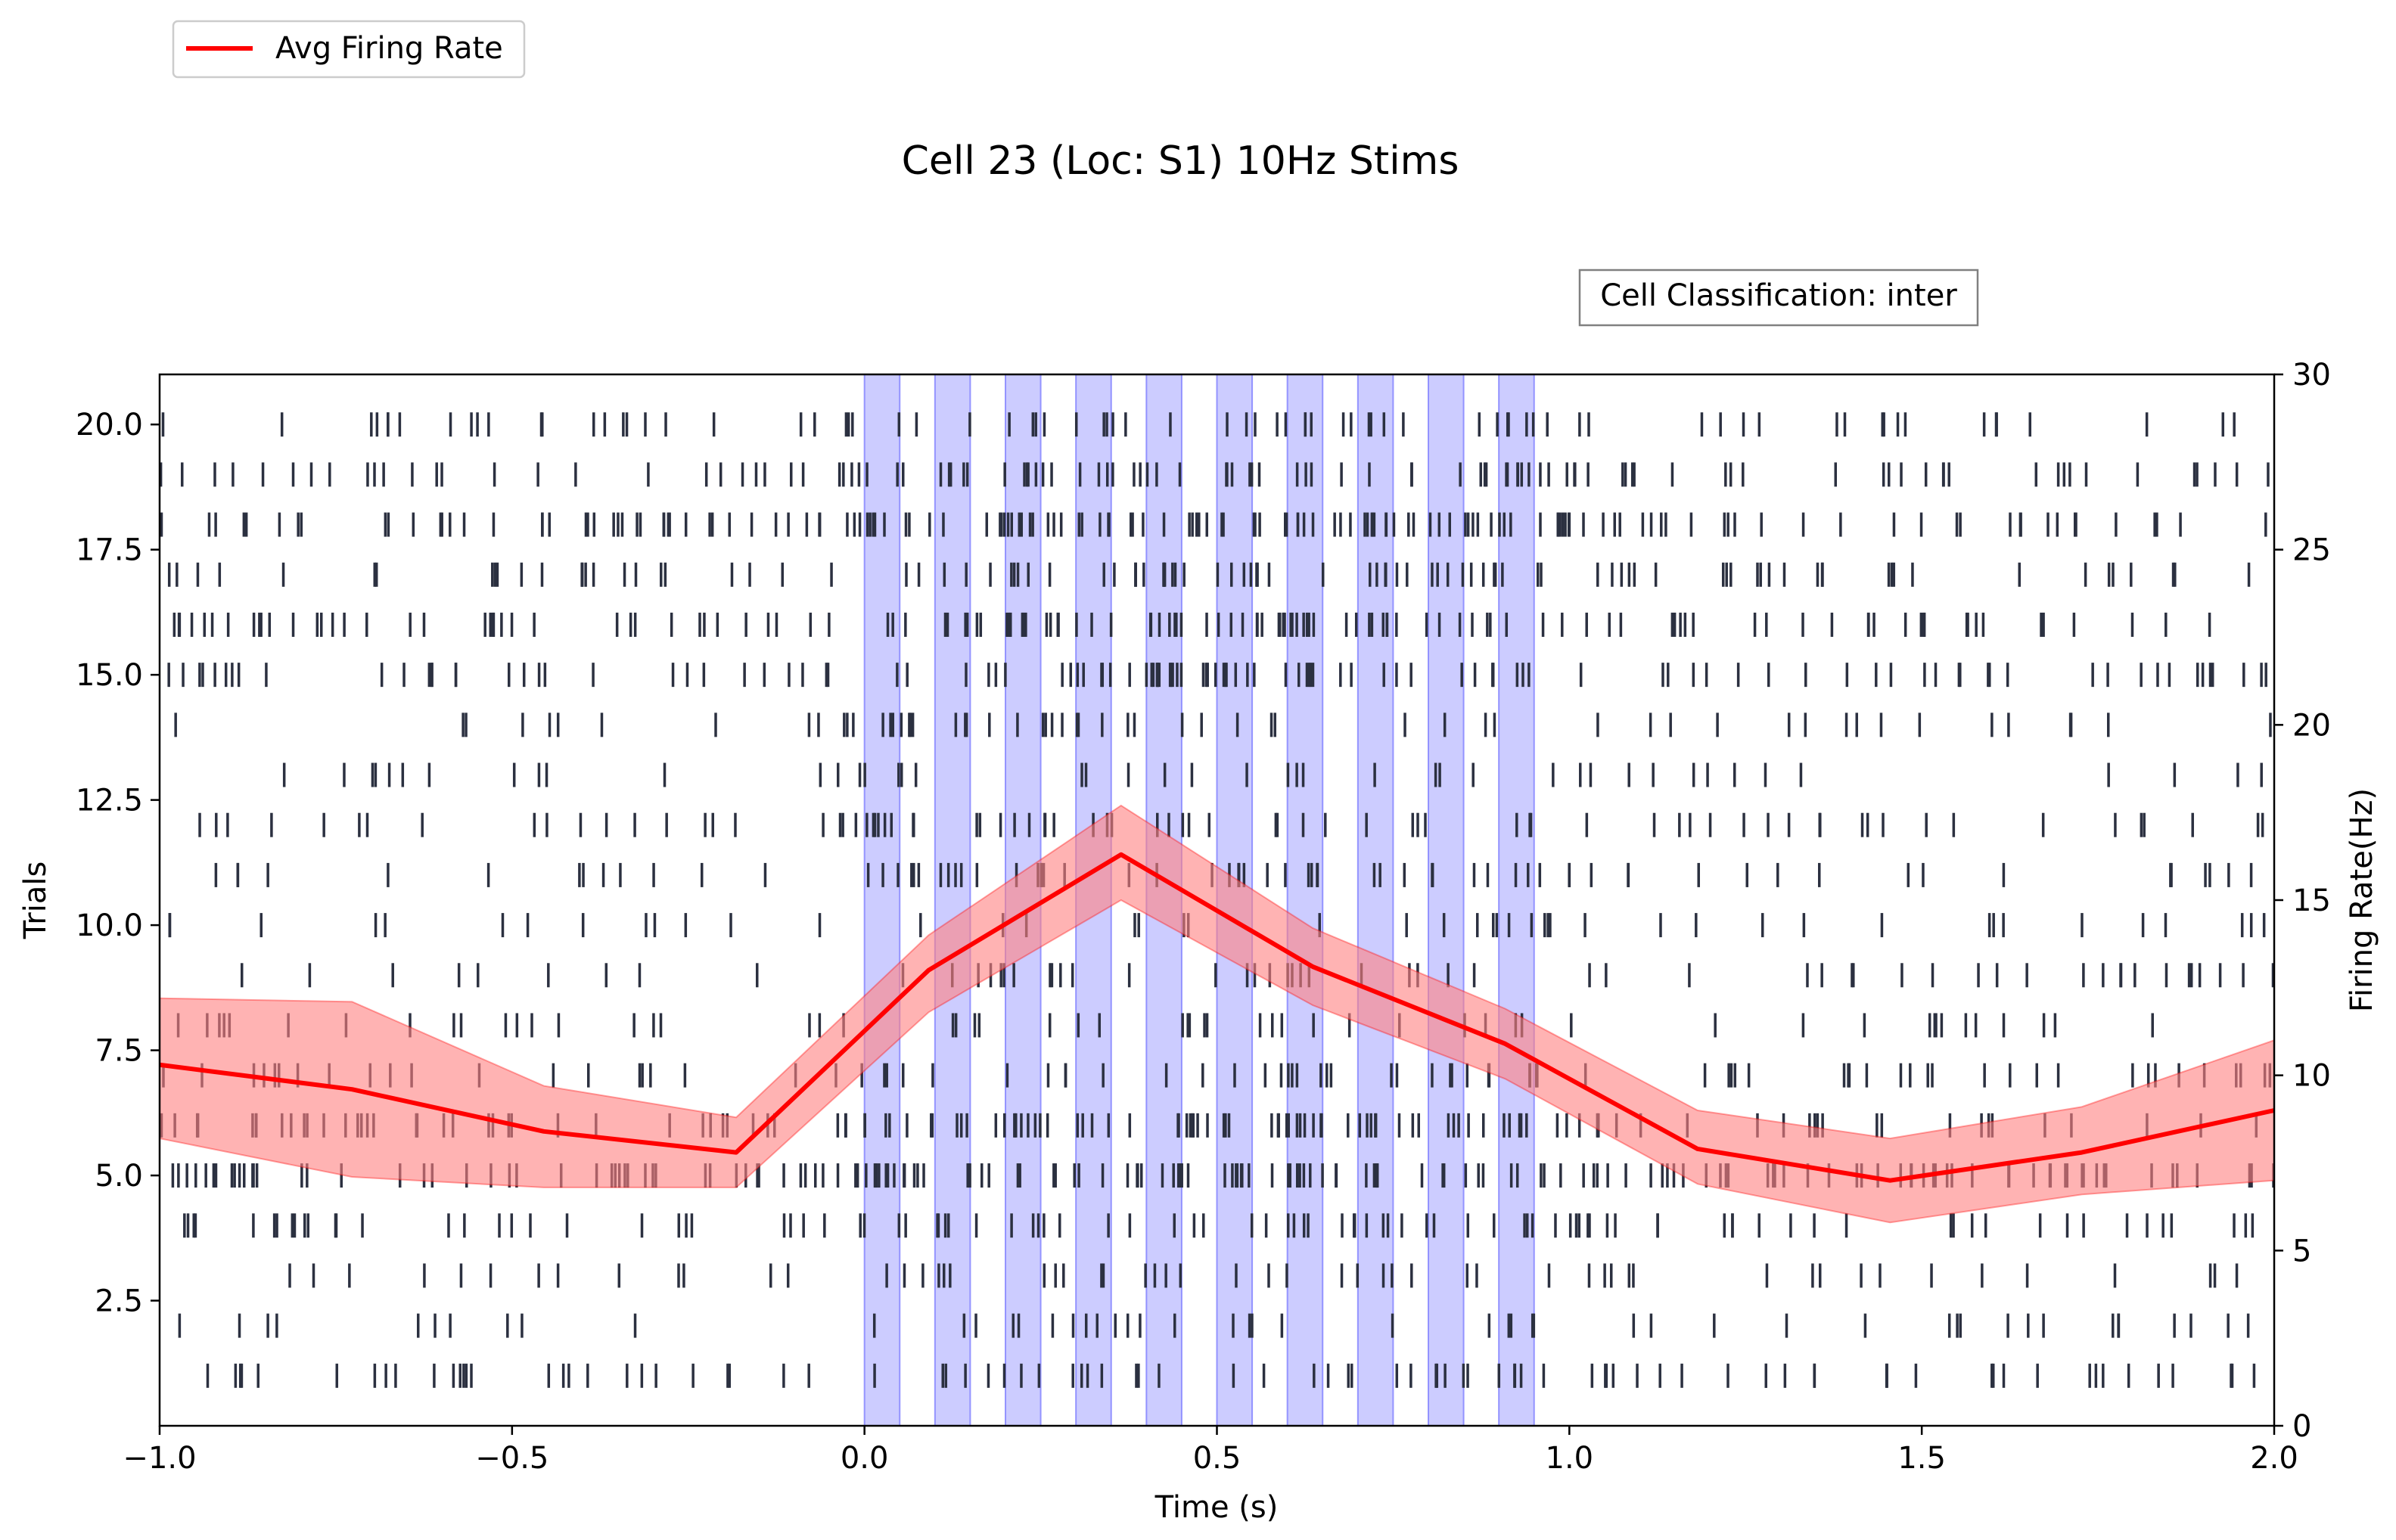  I want to click on y-tick-label-left: 12.5, so click(109, 801).